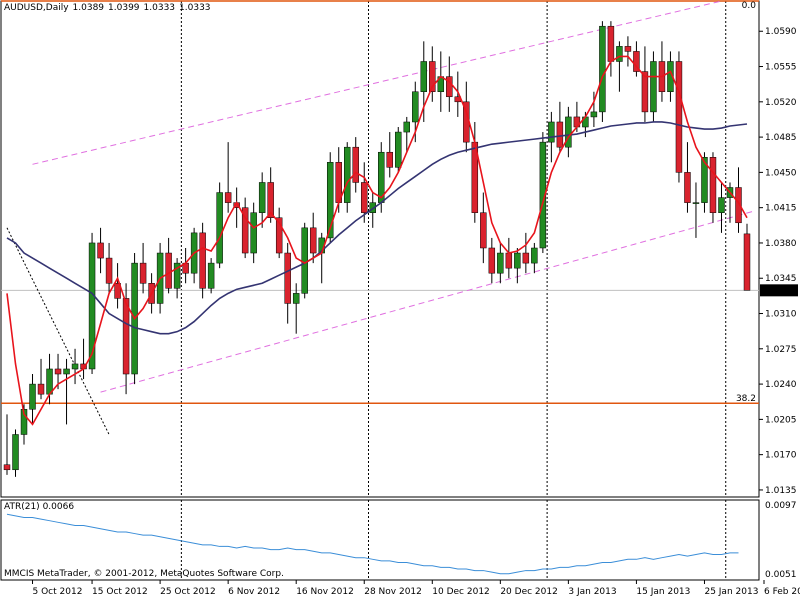  What do you see at coordinates (159, 8) in the screenshot?
I see `low-value: 1.0333` at bounding box center [159, 8].